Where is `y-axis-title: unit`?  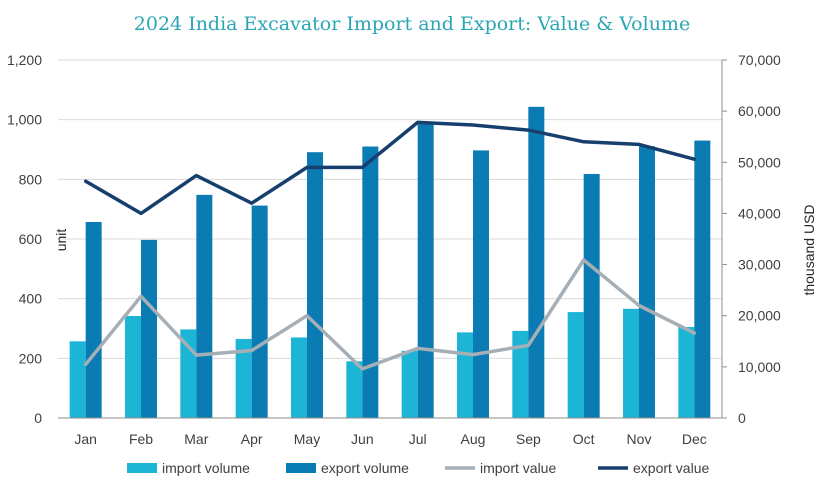
y-axis-title: unit is located at coordinates (61, 240).